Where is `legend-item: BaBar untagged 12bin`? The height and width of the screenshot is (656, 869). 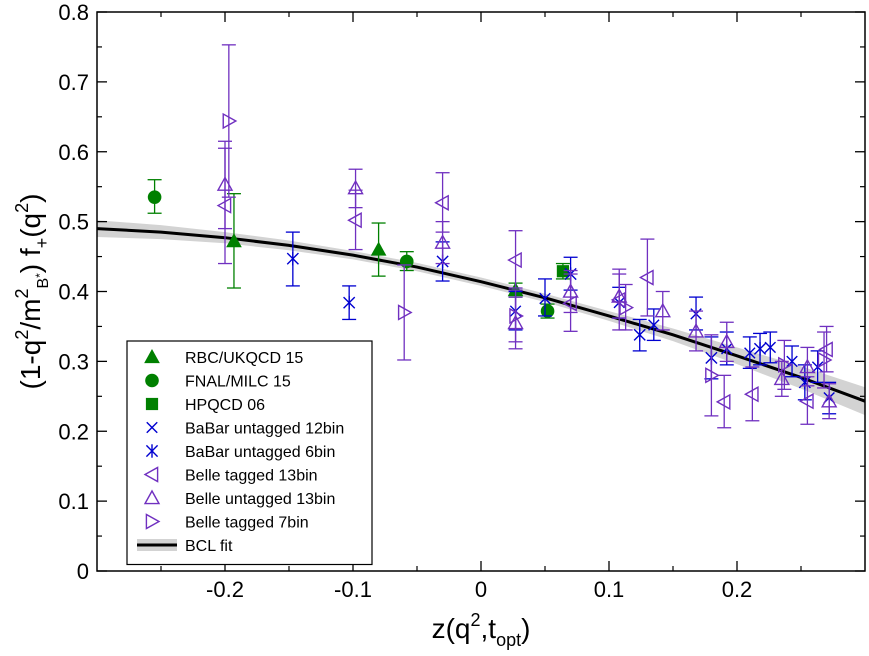
legend-item: BaBar untagged 12bin is located at coordinates (245, 429).